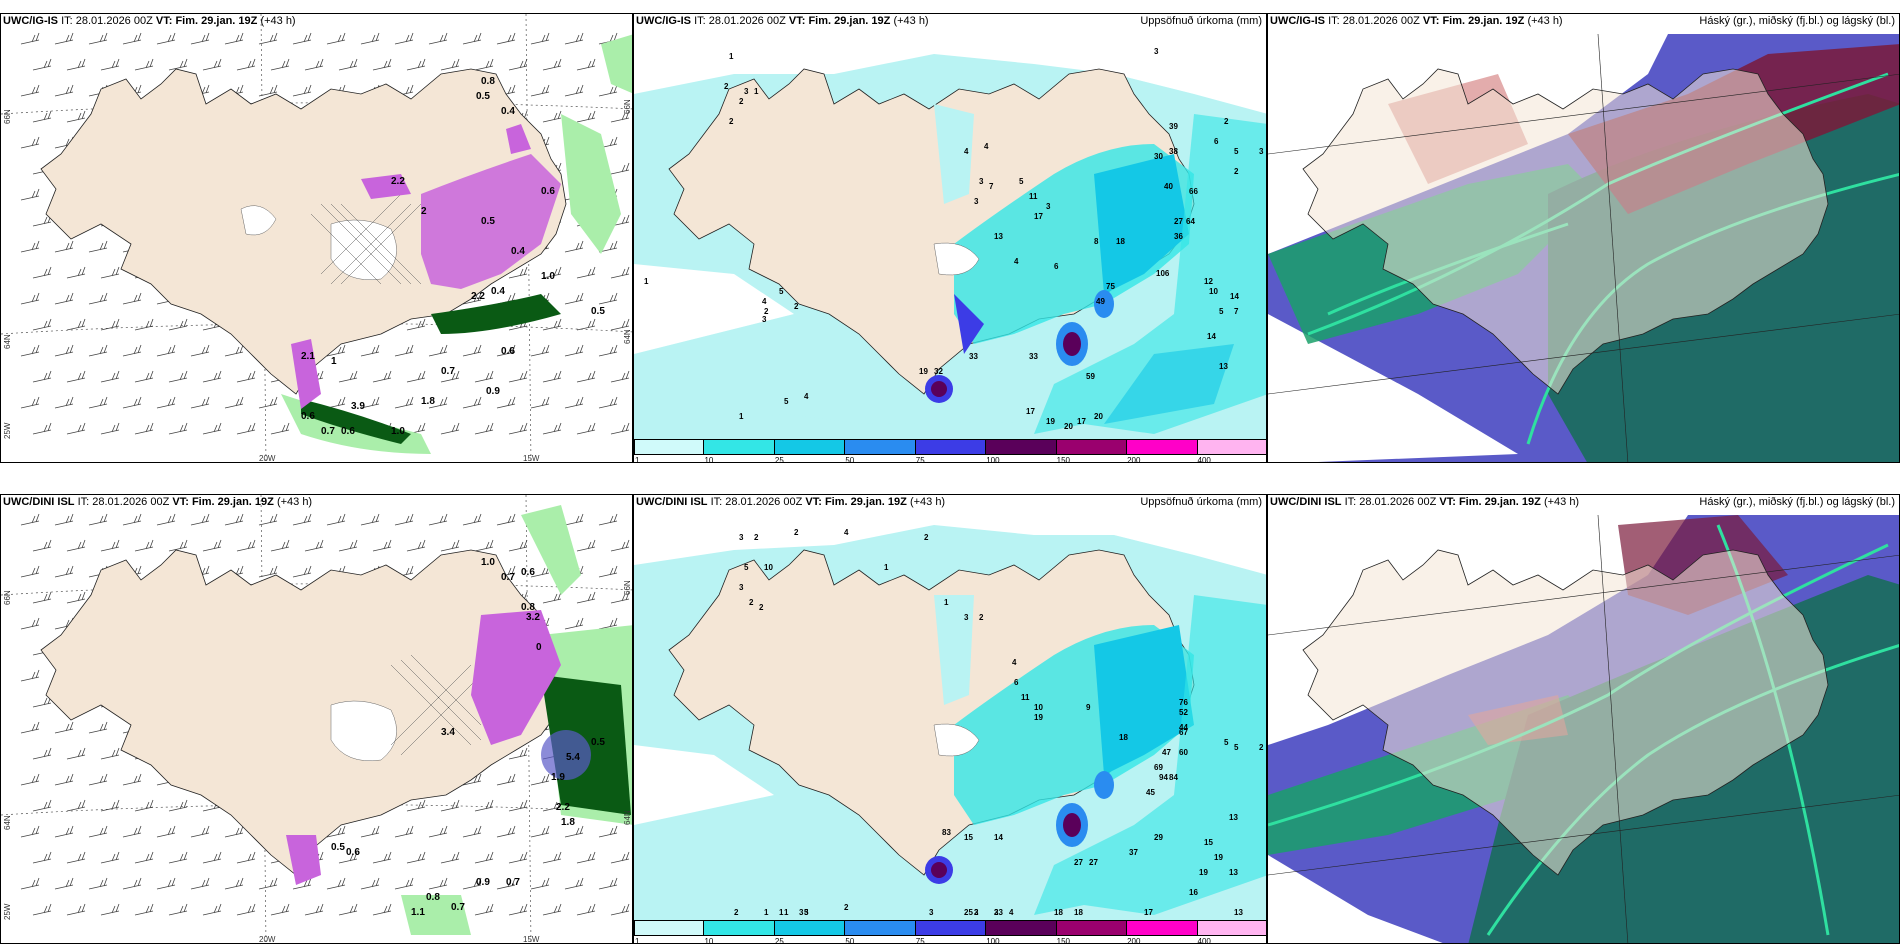 This screenshot has width=1900, height=950. What do you see at coordinates (1163, 777) in the screenshot?
I see `map-value-label: 94` at bounding box center [1163, 777].